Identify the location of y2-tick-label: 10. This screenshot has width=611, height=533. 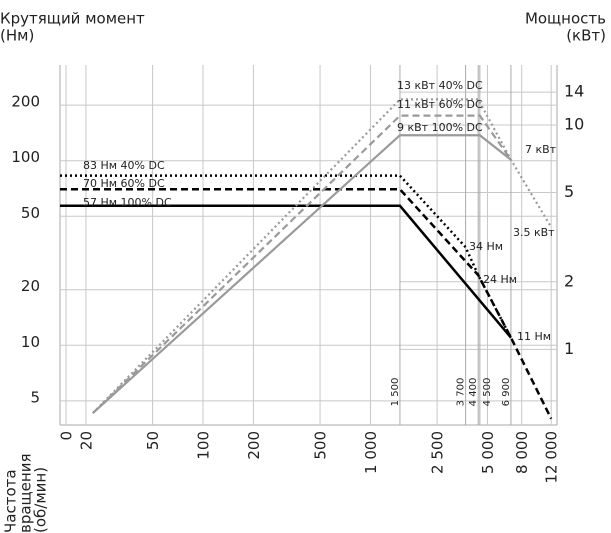
(574, 123).